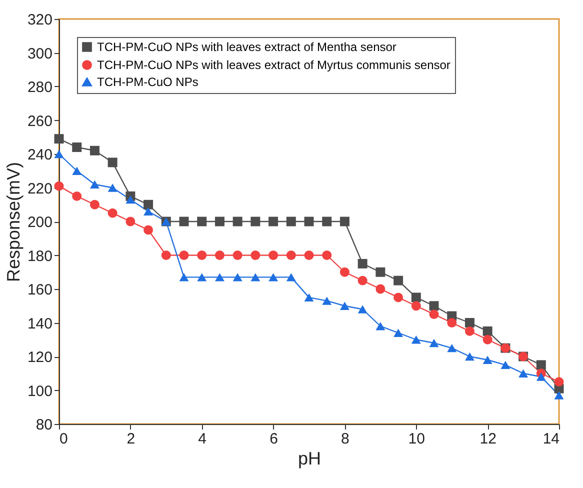 The width and height of the screenshot is (583, 488). Describe the element at coordinates (44, 425) in the screenshot. I see `y-tick-label: 80` at that location.